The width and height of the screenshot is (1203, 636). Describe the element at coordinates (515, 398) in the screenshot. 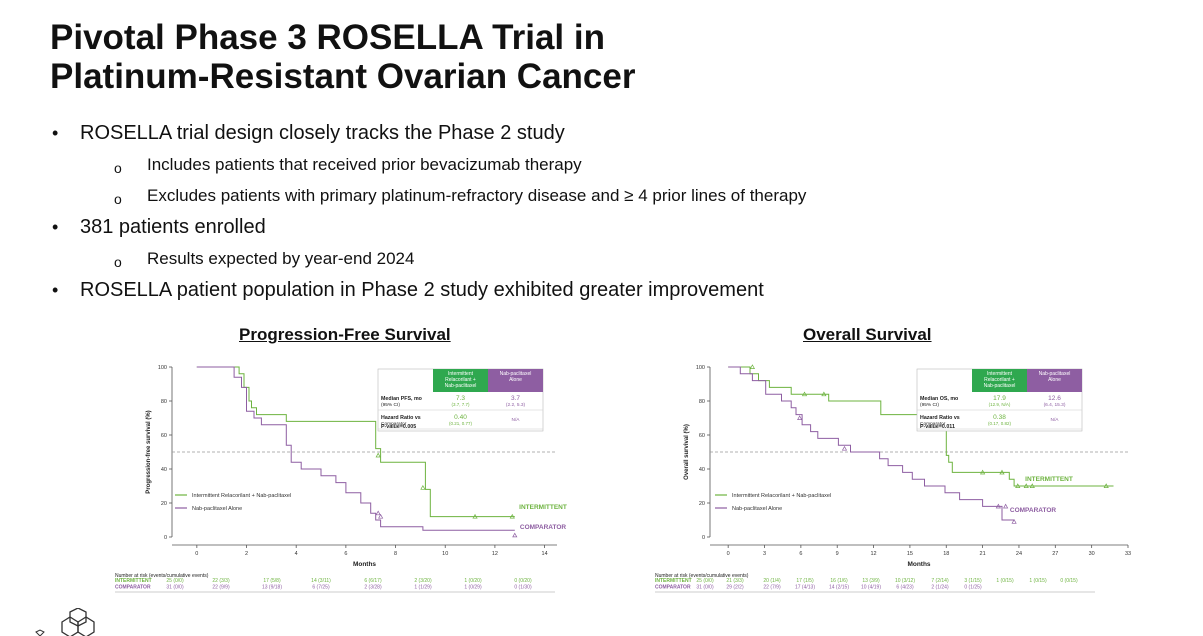

I see `stats-value-comparator: 3.7` at that location.